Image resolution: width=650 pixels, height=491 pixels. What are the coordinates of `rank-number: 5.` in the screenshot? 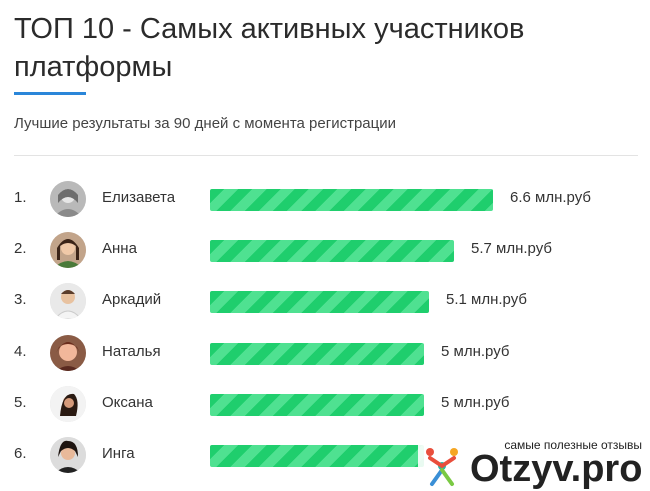 It's located at (20, 402).